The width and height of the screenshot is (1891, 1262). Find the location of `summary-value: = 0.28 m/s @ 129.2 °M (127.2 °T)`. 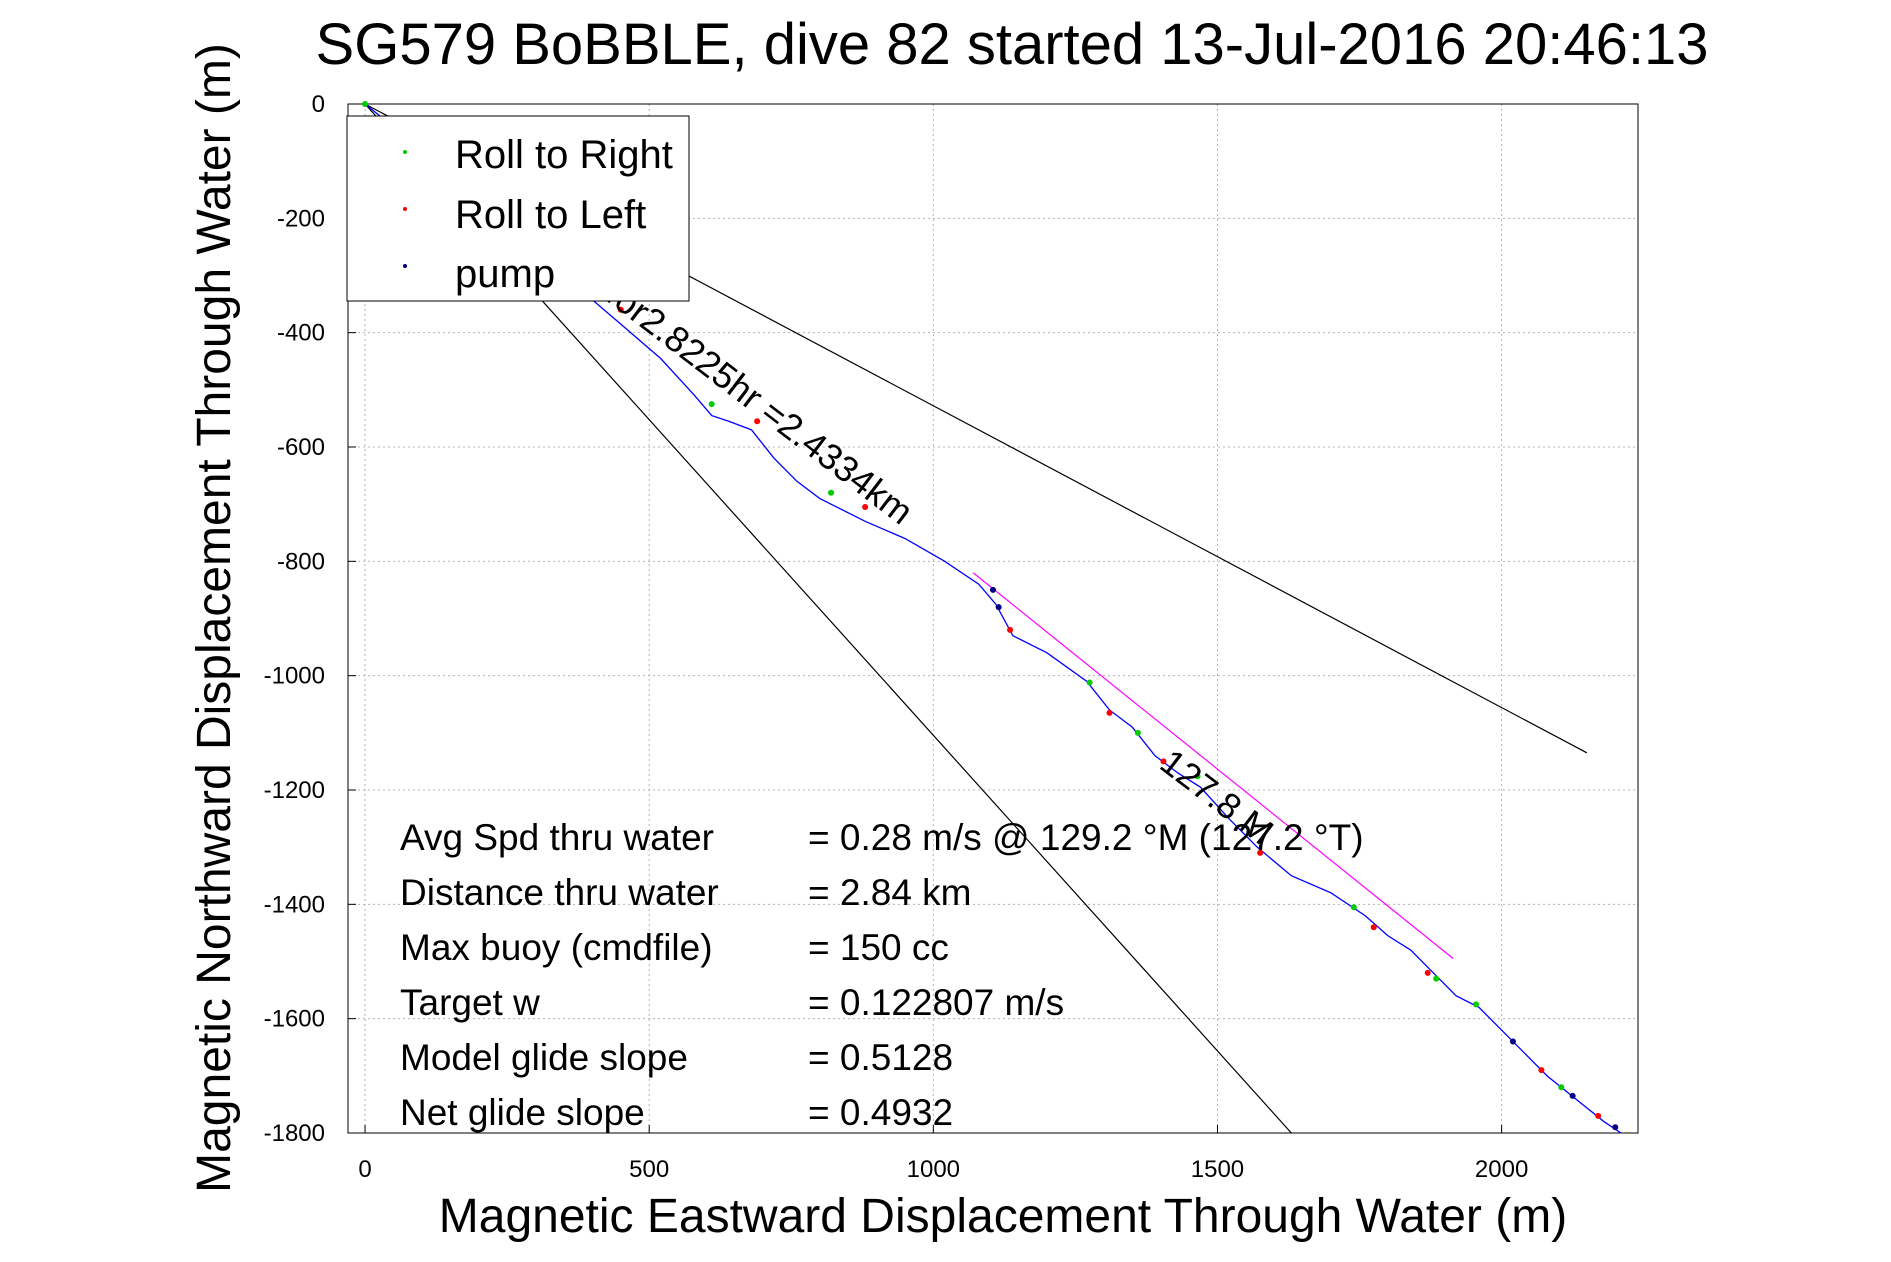

summary-value: = 0.28 m/s @ 129.2 °M (127.2 °T) is located at coordinates (1086, 837).